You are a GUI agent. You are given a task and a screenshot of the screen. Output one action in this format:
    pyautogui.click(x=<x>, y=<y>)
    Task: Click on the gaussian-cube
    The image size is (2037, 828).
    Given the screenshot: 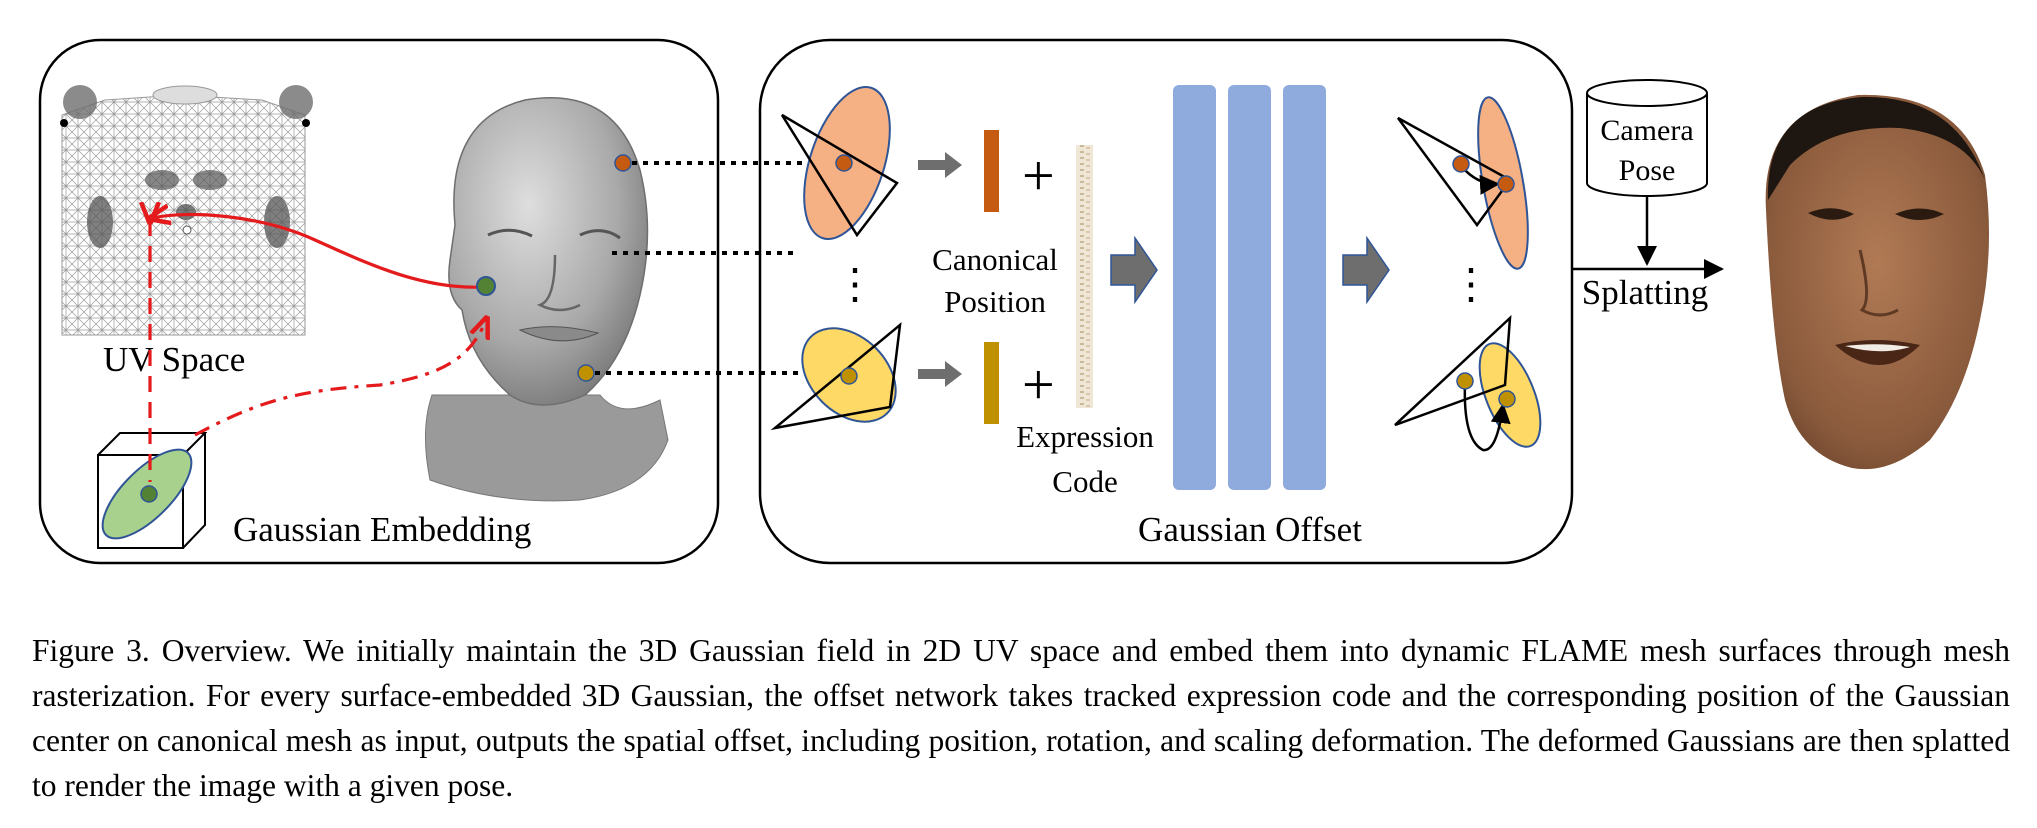 What is the action you would take?
    pyautogui.click(x=152, y=490)
    